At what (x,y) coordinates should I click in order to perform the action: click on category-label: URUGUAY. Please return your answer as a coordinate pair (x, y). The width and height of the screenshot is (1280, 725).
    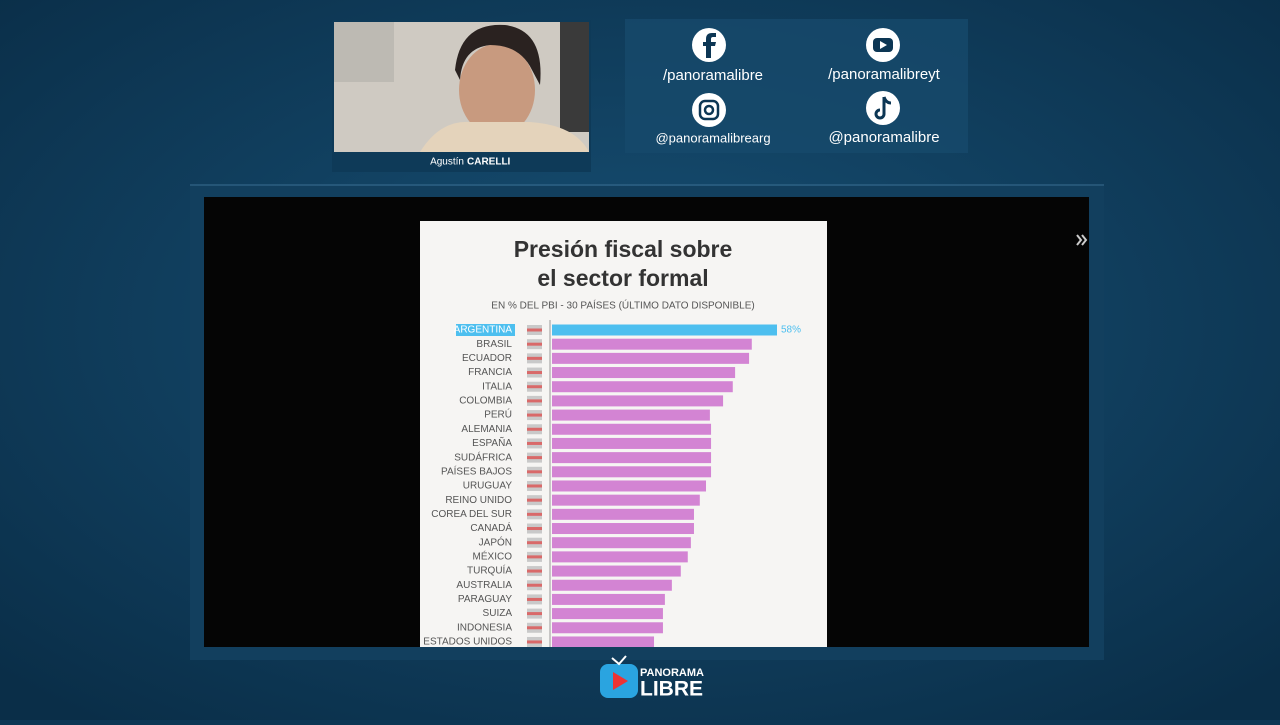
    Looking at the image, I should click on (488, 486).